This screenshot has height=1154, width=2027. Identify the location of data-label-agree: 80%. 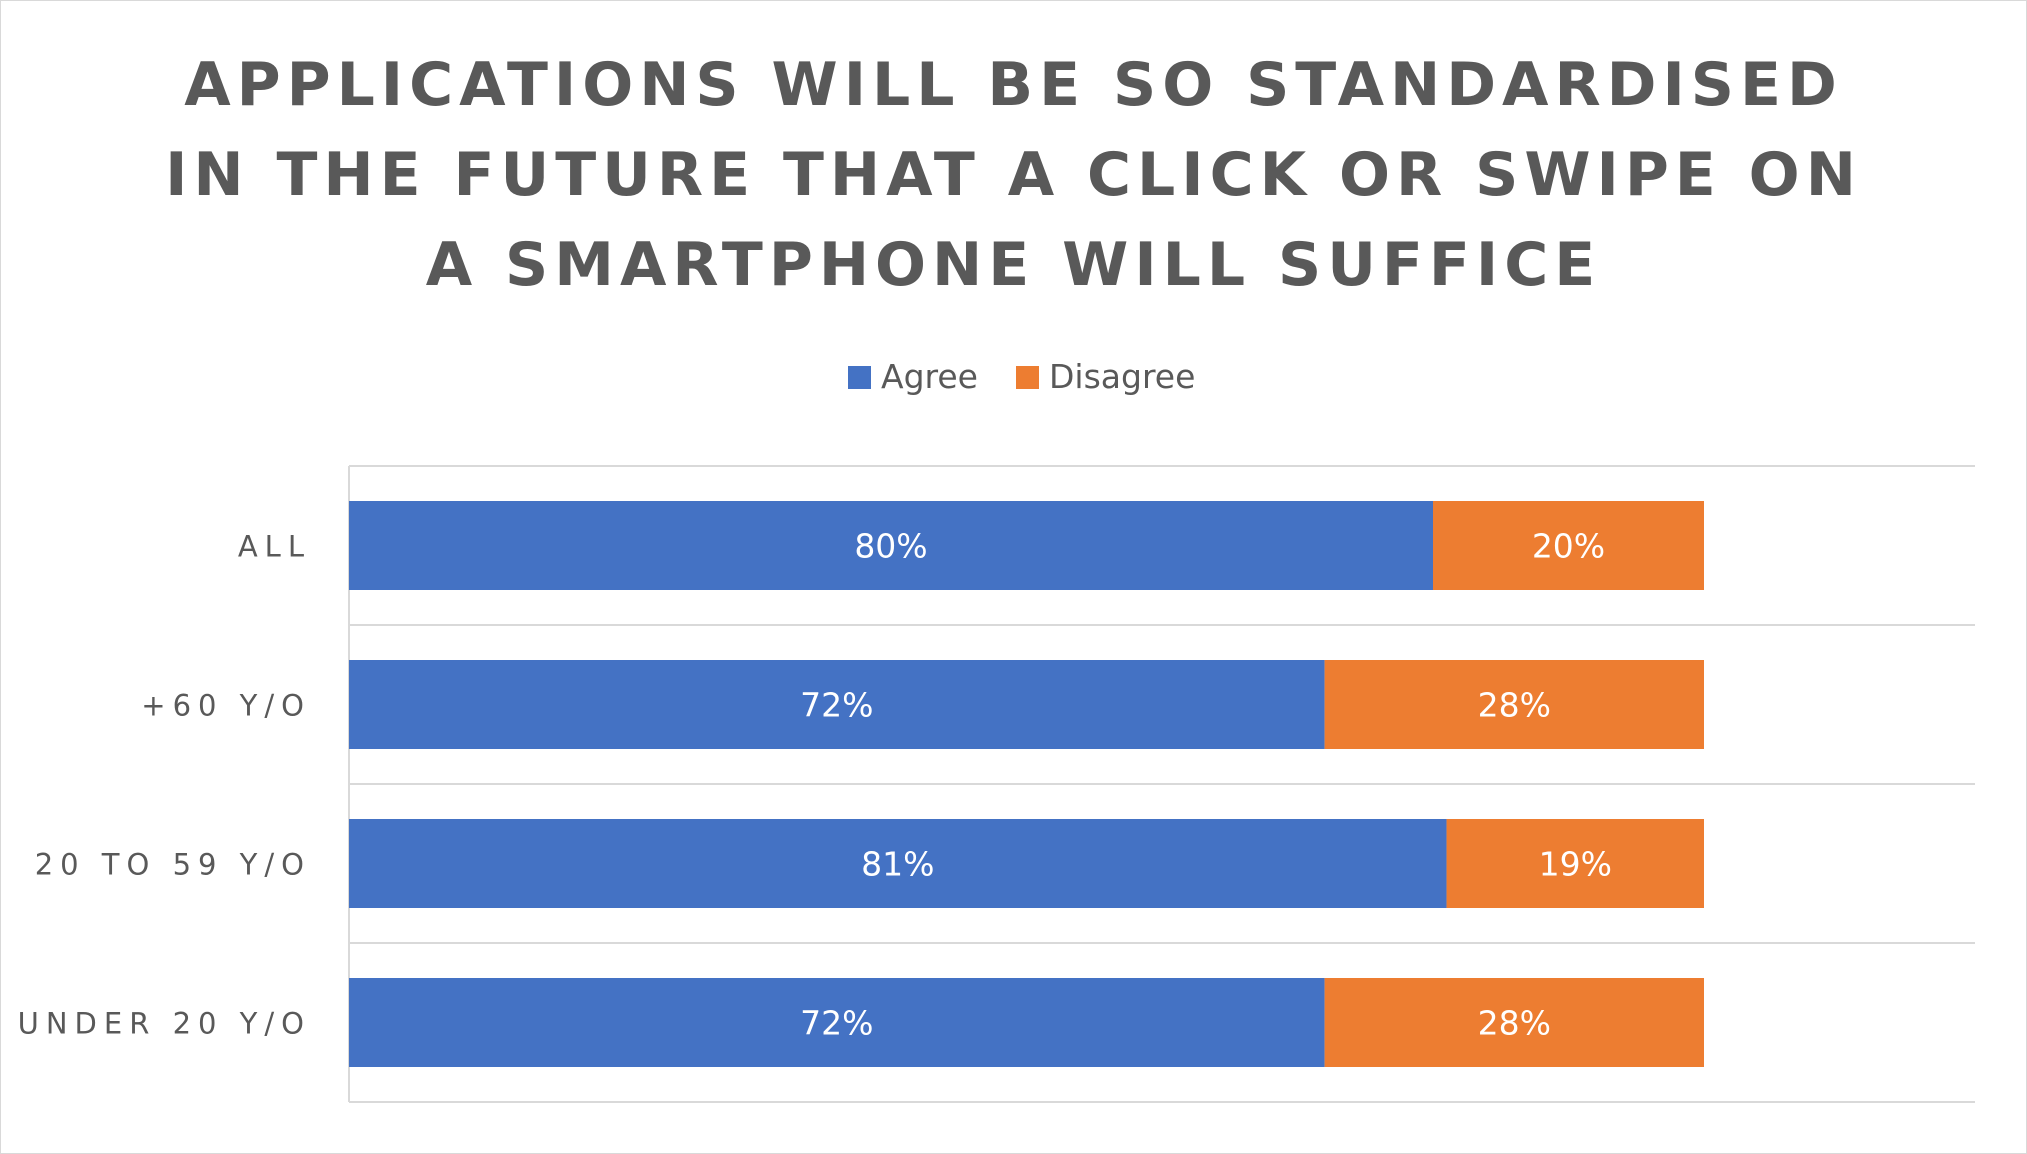
(890, 546).